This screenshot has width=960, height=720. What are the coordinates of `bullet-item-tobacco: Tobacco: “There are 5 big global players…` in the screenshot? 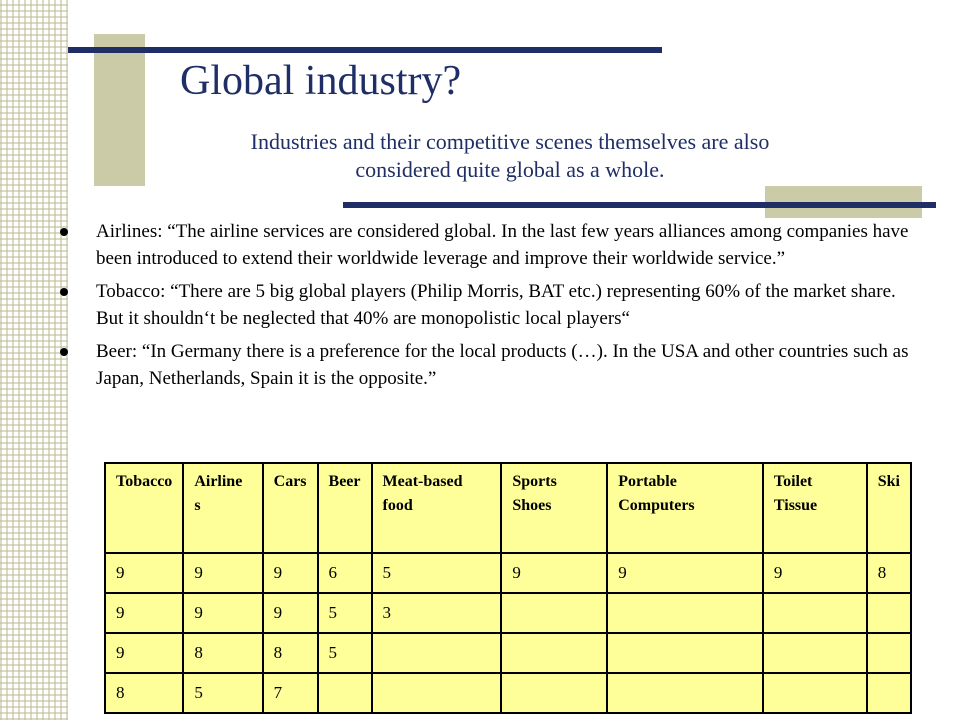 It's located at (485, 305).